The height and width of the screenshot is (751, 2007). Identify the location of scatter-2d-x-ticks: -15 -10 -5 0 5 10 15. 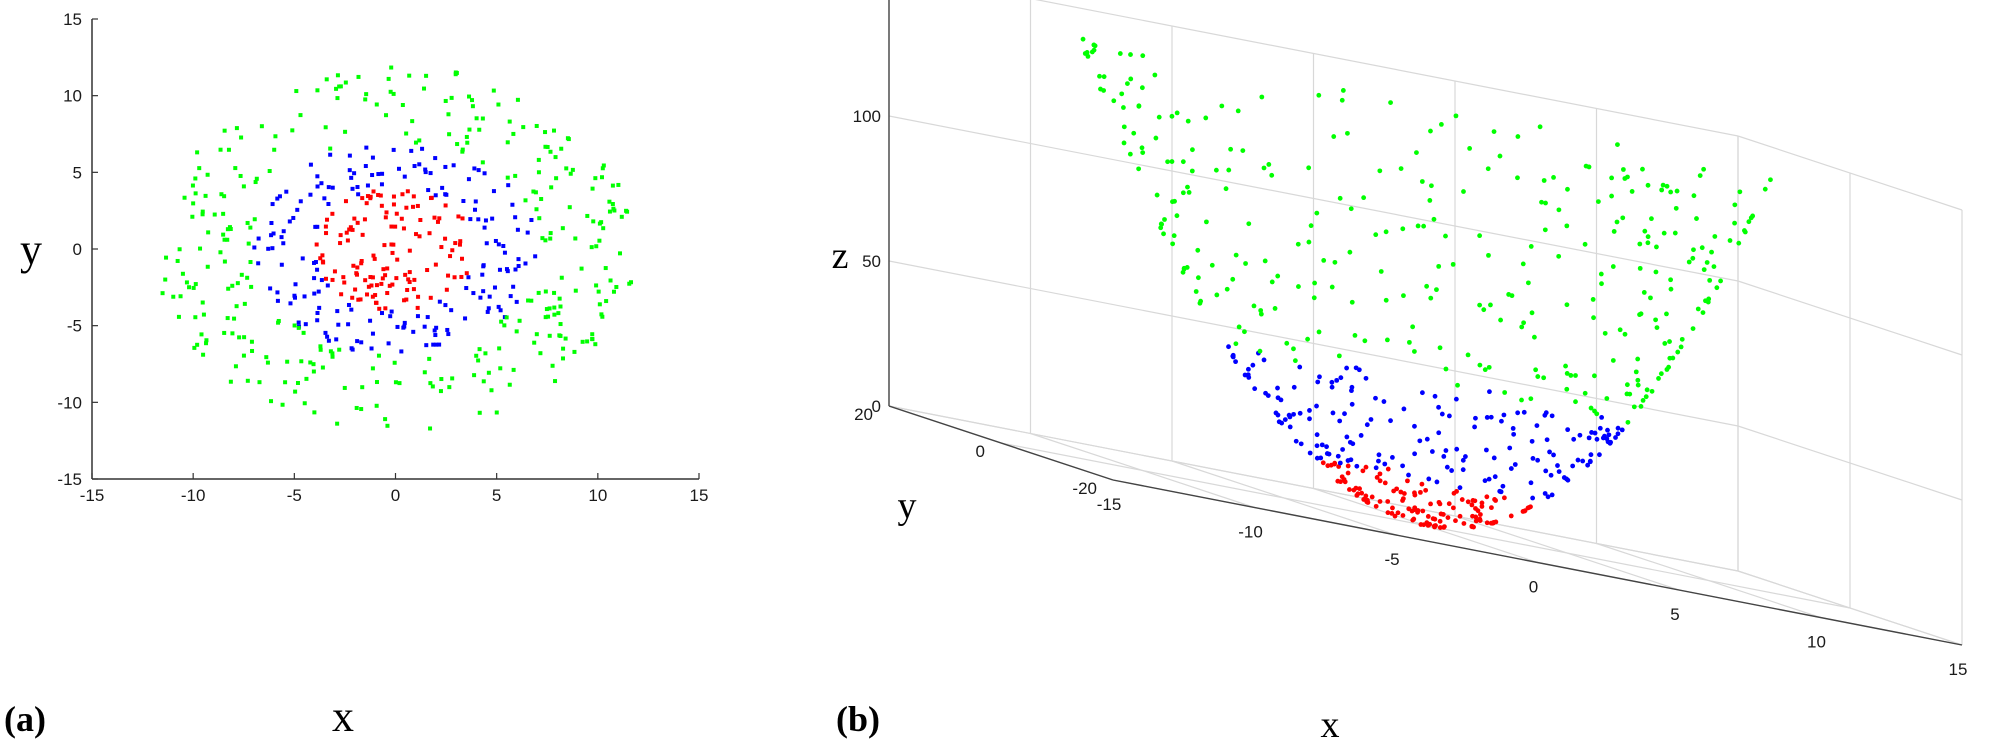
(394, 489).